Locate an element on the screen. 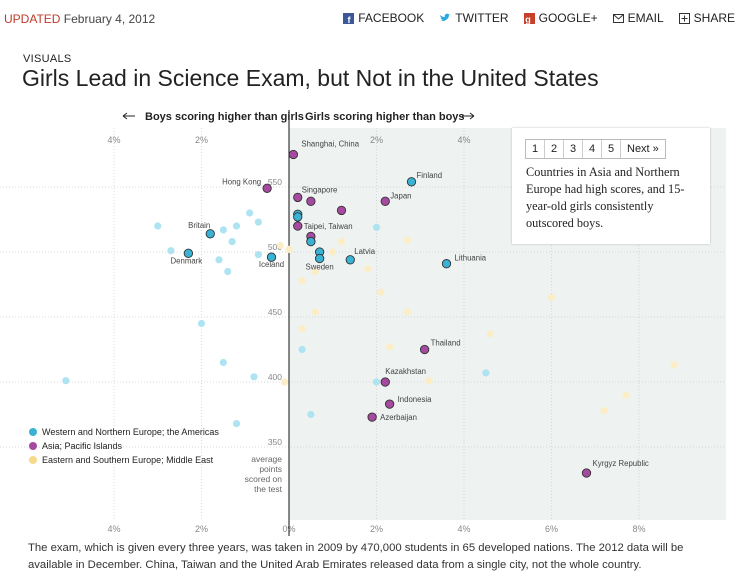 This screenshot has height=576, width=741. twitter-label: TWITTER is located at coordinates (482, 18).